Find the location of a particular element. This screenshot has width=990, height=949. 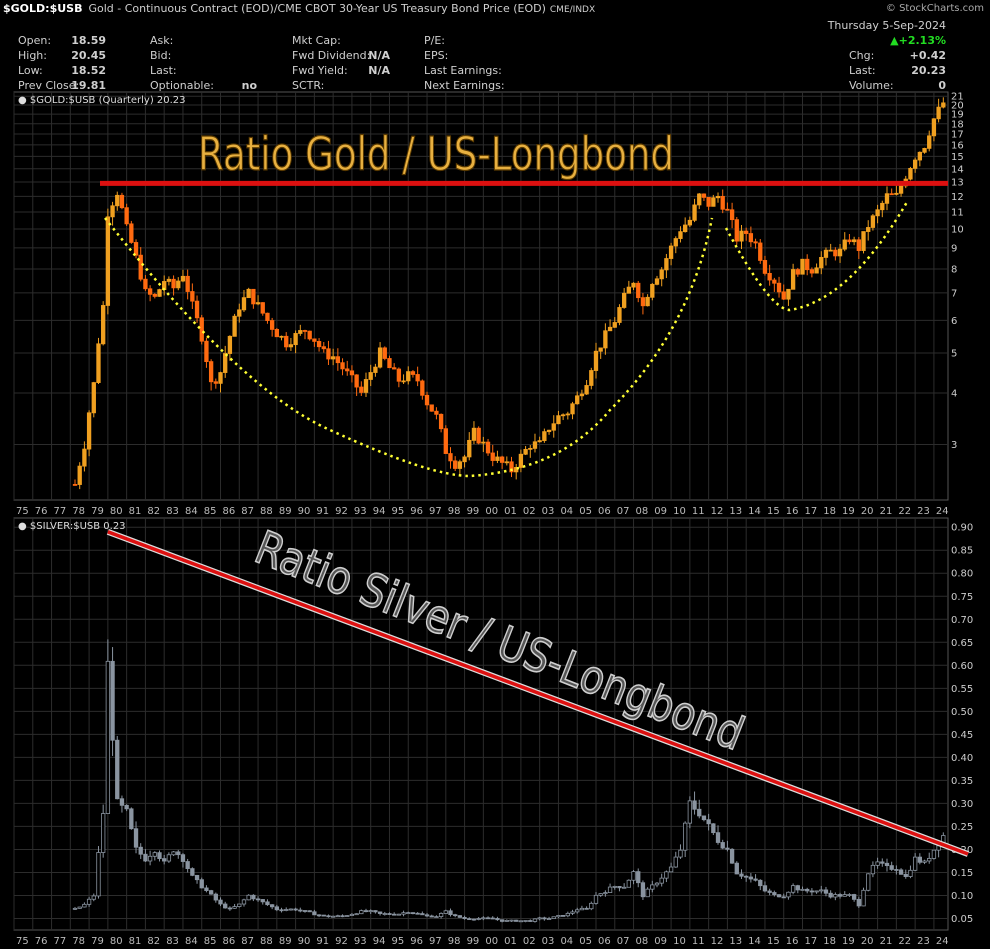

quote-col3-value: N/A is located at coordinates (379, 70).